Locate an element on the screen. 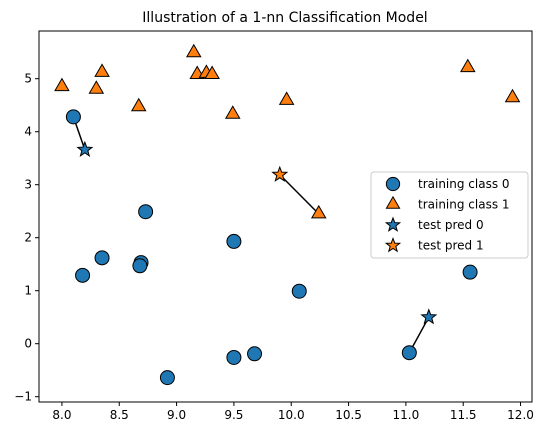 Image resolution: width=546 pixels, height=433 pixels. legend-label: training class 1 is located at coordinates (464, 205).